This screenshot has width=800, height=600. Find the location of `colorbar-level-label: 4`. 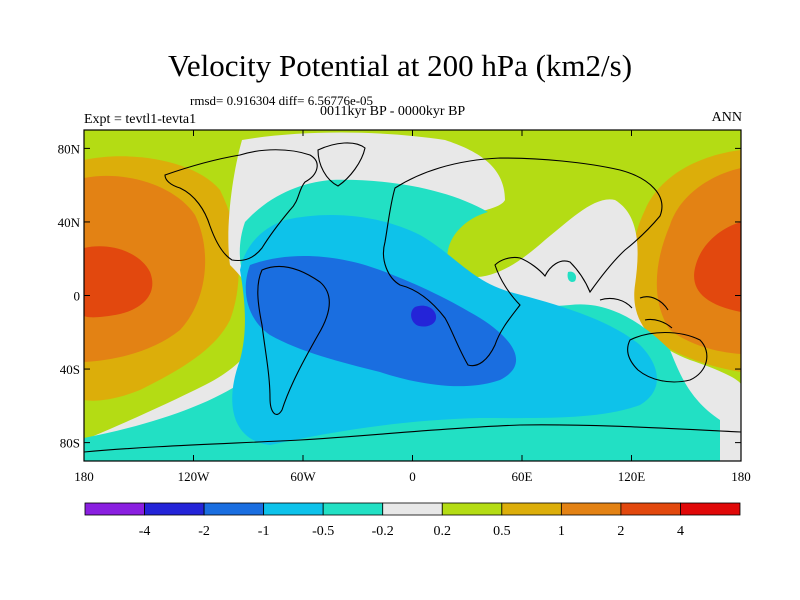

colorbar-level-label: 4 is located at coordinates (680, 531).